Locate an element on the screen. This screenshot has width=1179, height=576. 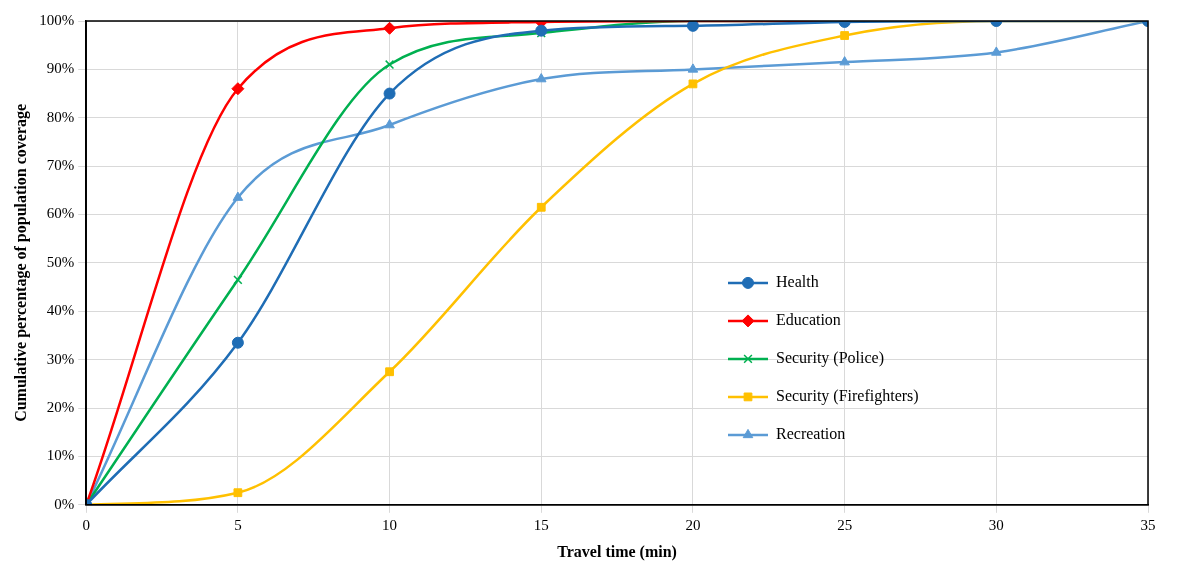
x-tick-label: 5 is located at coordinates (238, 524).